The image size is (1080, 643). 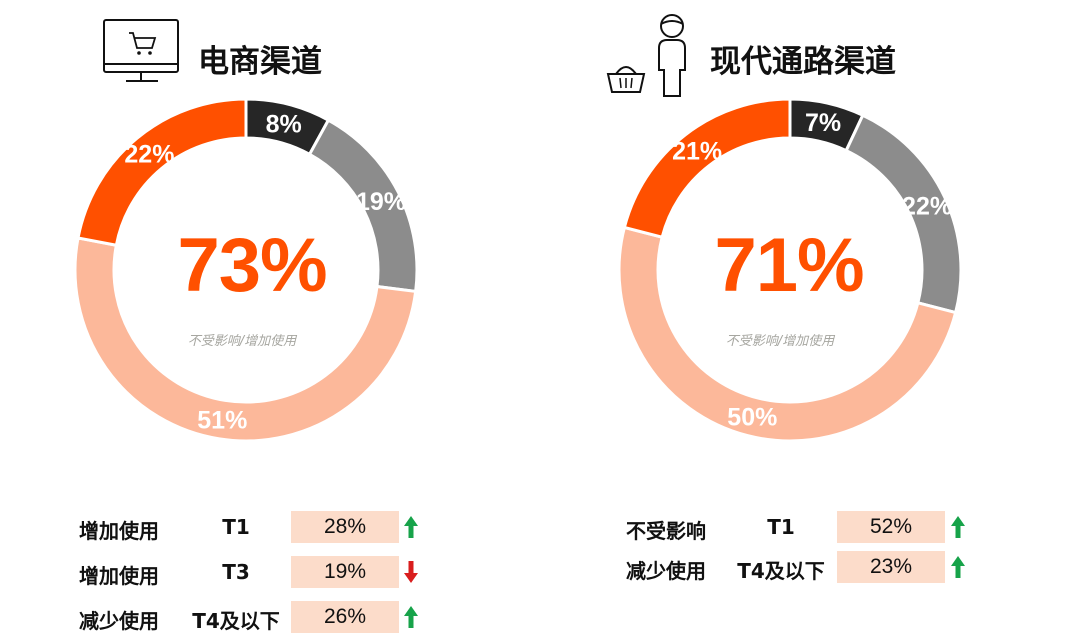 What do you see at coordinates (646, 55) in the screenshot?
I see `shopper-basket-icon` at bounding box center [646, 55].